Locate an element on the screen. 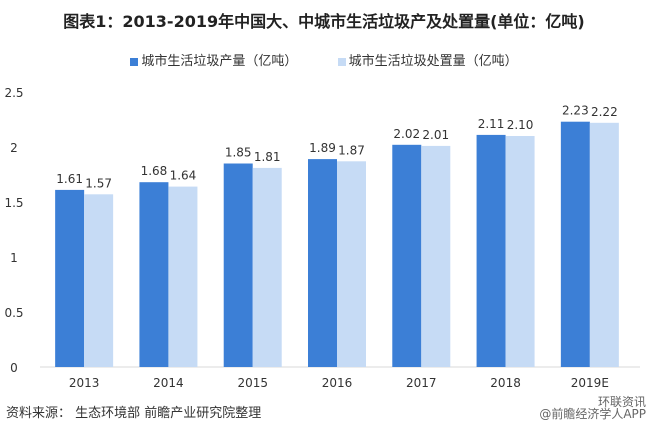 This screenshot has height=434, width=648. data-label: 1.64 is located at coordinates (183, 176).